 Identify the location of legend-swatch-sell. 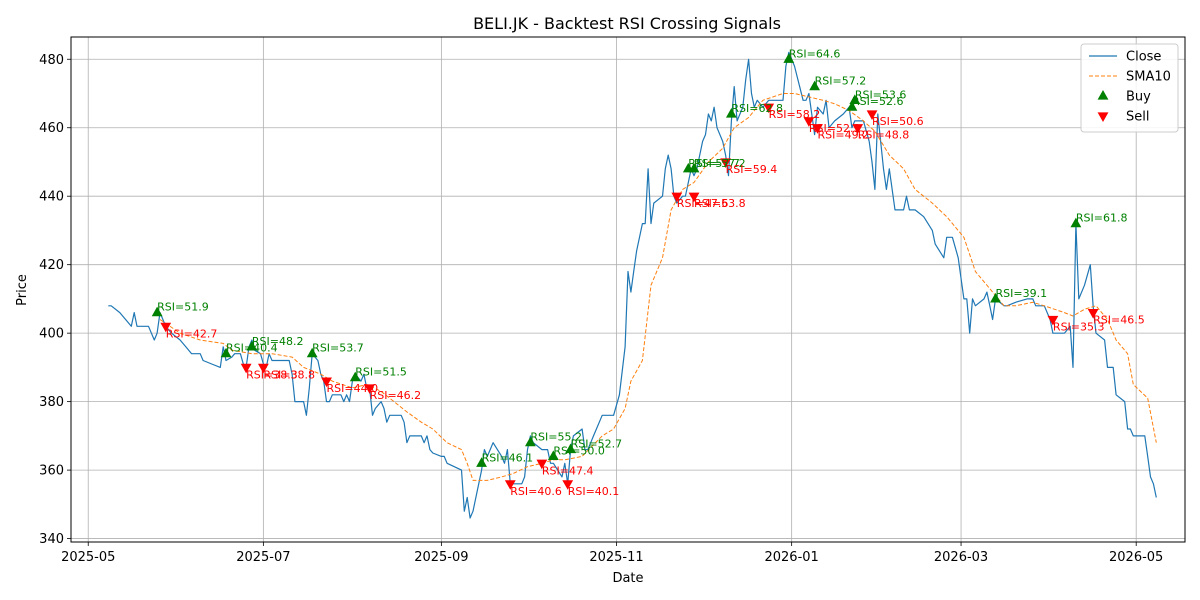
(1103, 117).